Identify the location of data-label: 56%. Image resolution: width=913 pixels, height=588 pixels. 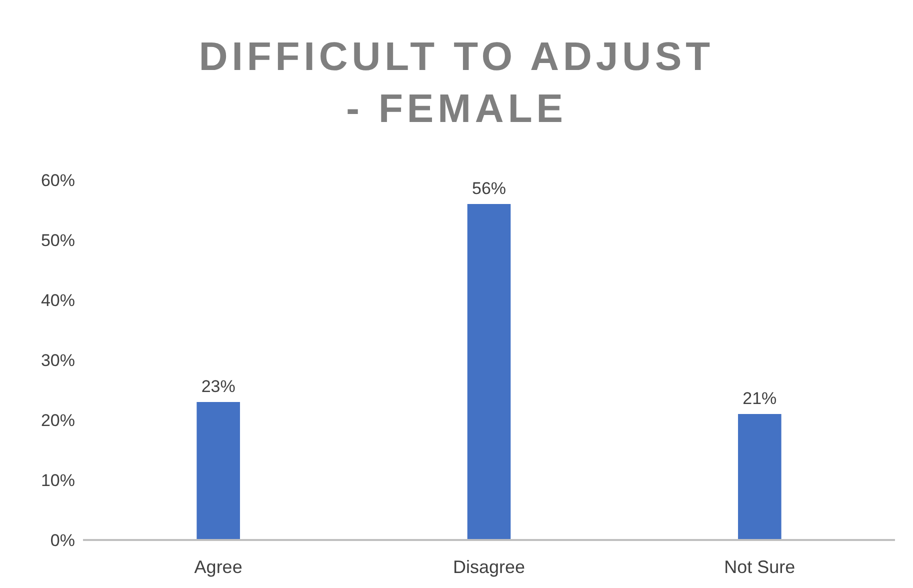
(489, 188).